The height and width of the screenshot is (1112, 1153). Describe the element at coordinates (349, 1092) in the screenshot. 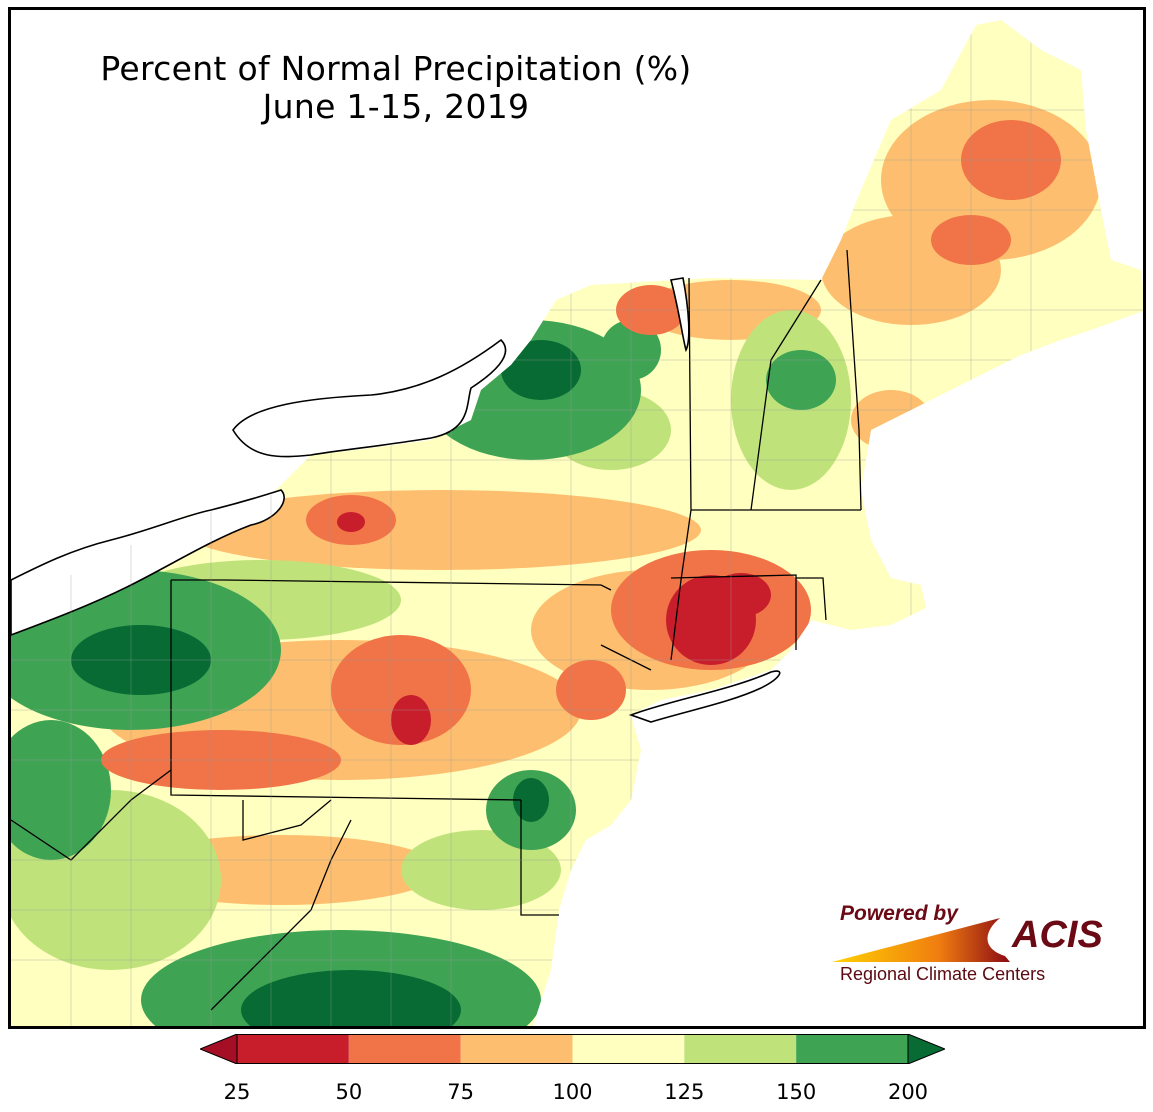

I see `colorbar-tick-label: 50` at that location.